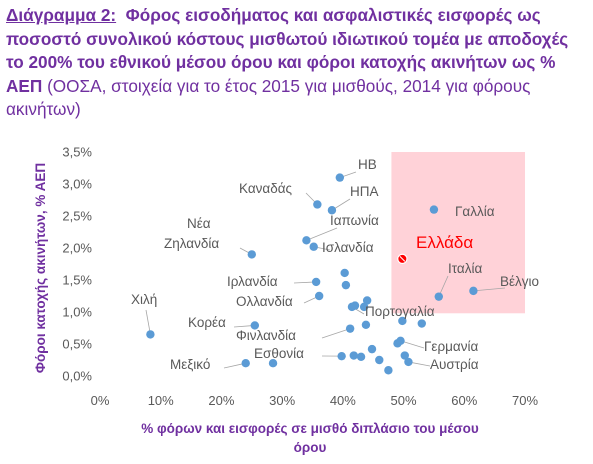  What do you see at coordinates (77, 344) in the screenshot?
I see `y-tick-label: 0,5%` at bounding box center [77, 344].